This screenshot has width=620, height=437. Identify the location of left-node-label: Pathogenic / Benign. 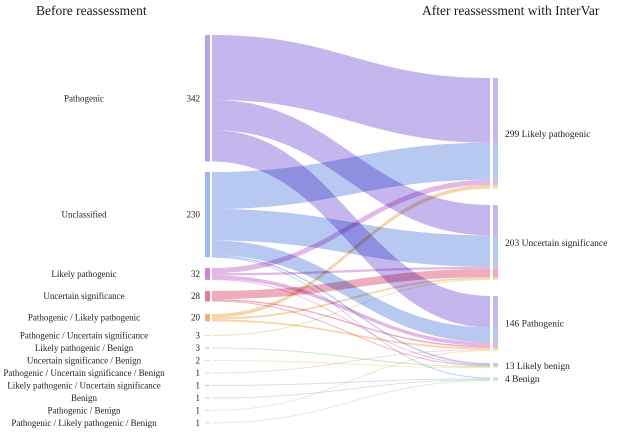
(84, 411).